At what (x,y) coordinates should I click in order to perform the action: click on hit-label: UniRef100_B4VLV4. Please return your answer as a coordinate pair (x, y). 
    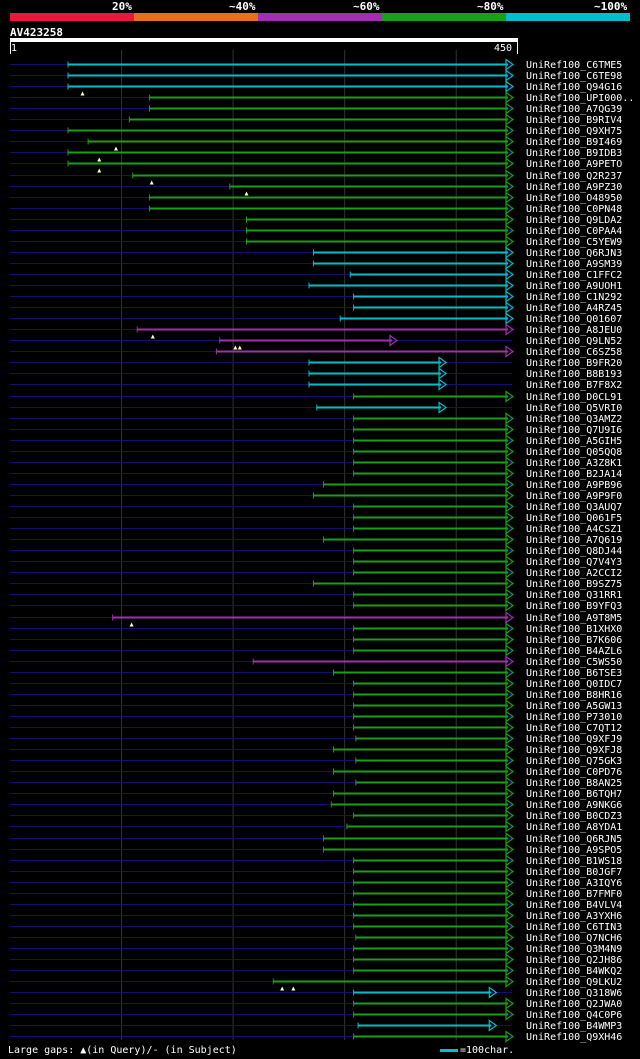
    Looking at the image, I should click on (574, 905).